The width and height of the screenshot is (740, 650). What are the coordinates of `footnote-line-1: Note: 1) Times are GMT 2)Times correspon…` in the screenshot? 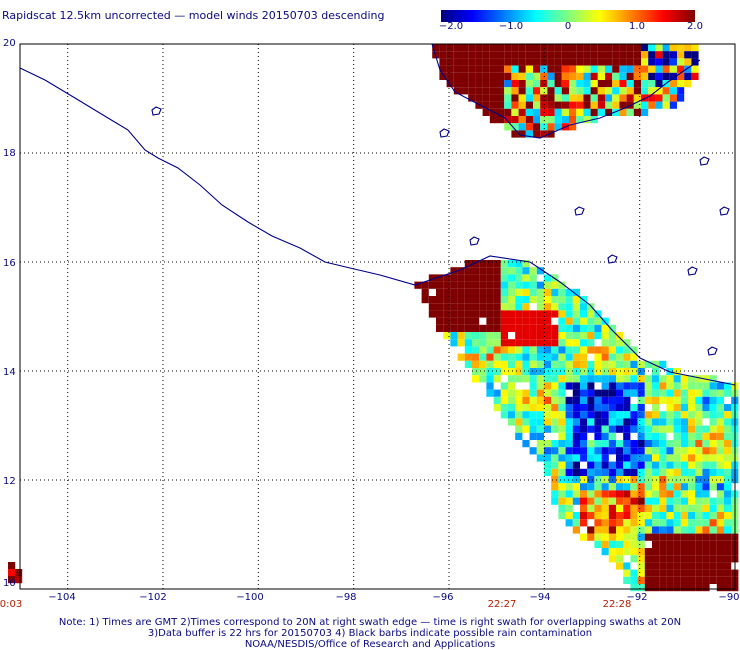 It's located at (370, 622).